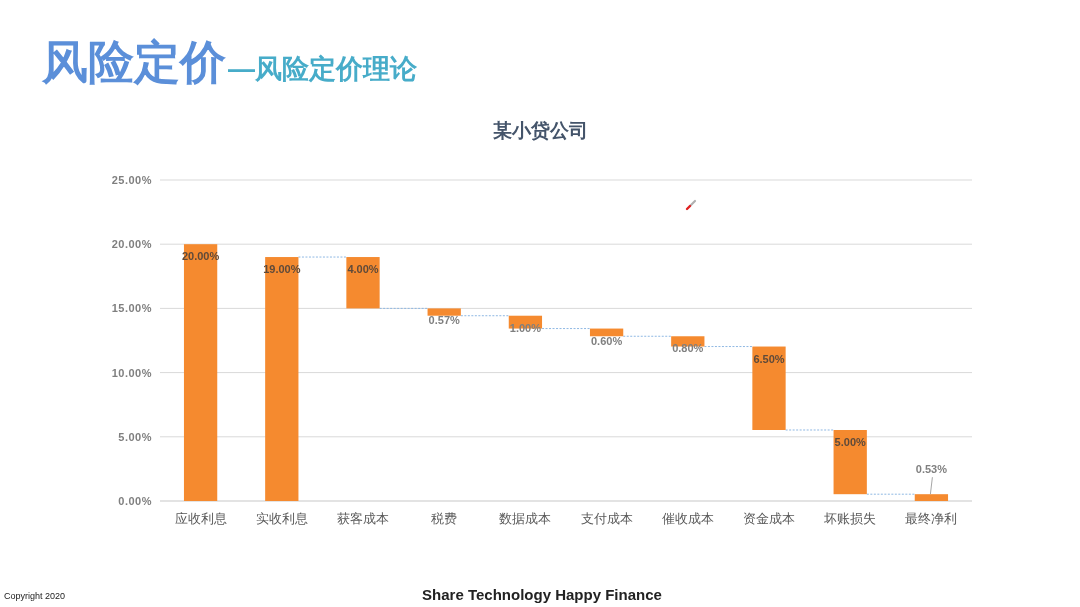 The image size is (1080, 607). I want to click on y-tick-label: 10.00%, so click(131, 372).